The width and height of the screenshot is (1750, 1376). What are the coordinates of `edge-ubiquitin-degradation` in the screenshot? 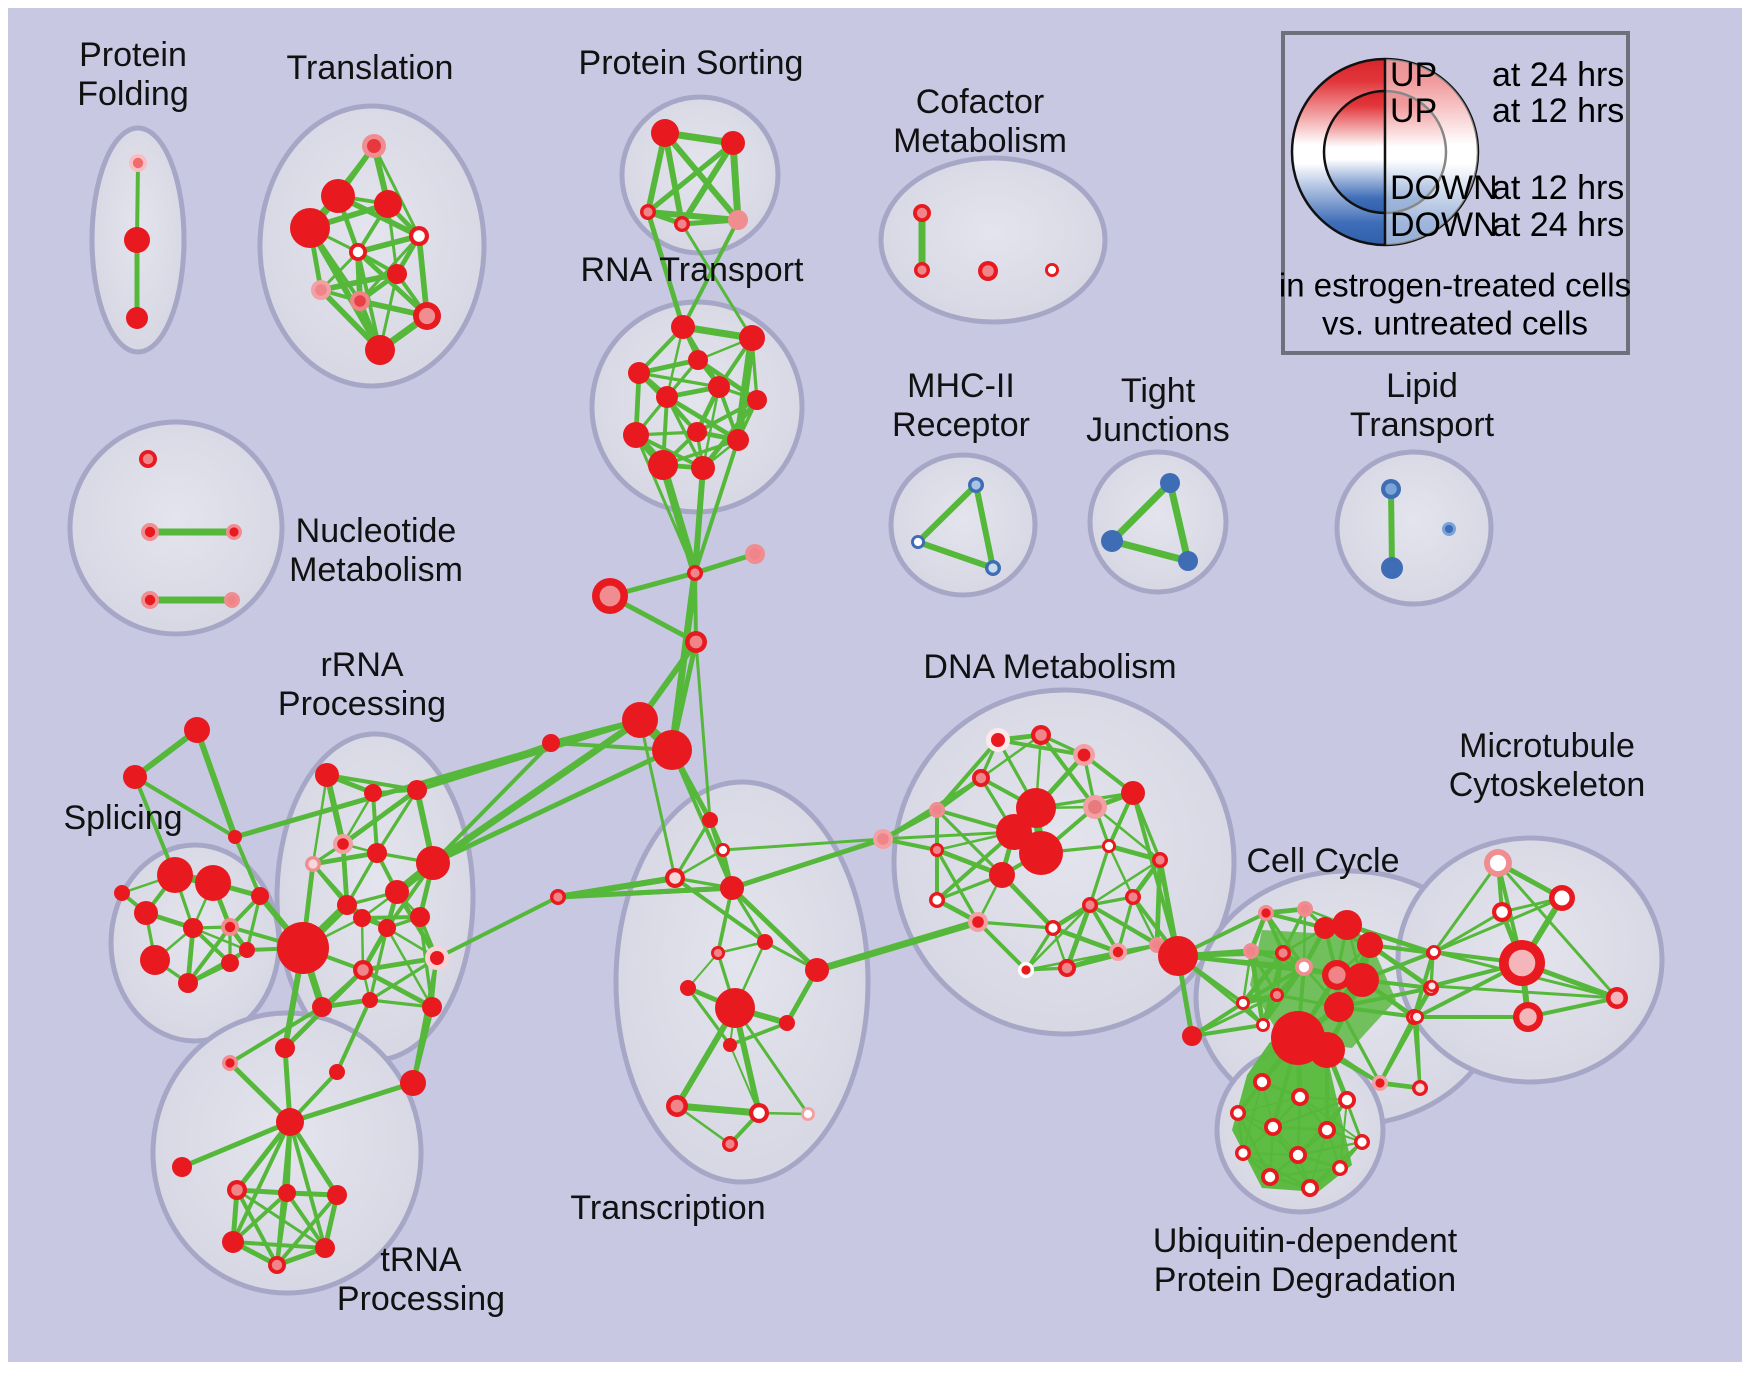 It's located at (1305, 1172).